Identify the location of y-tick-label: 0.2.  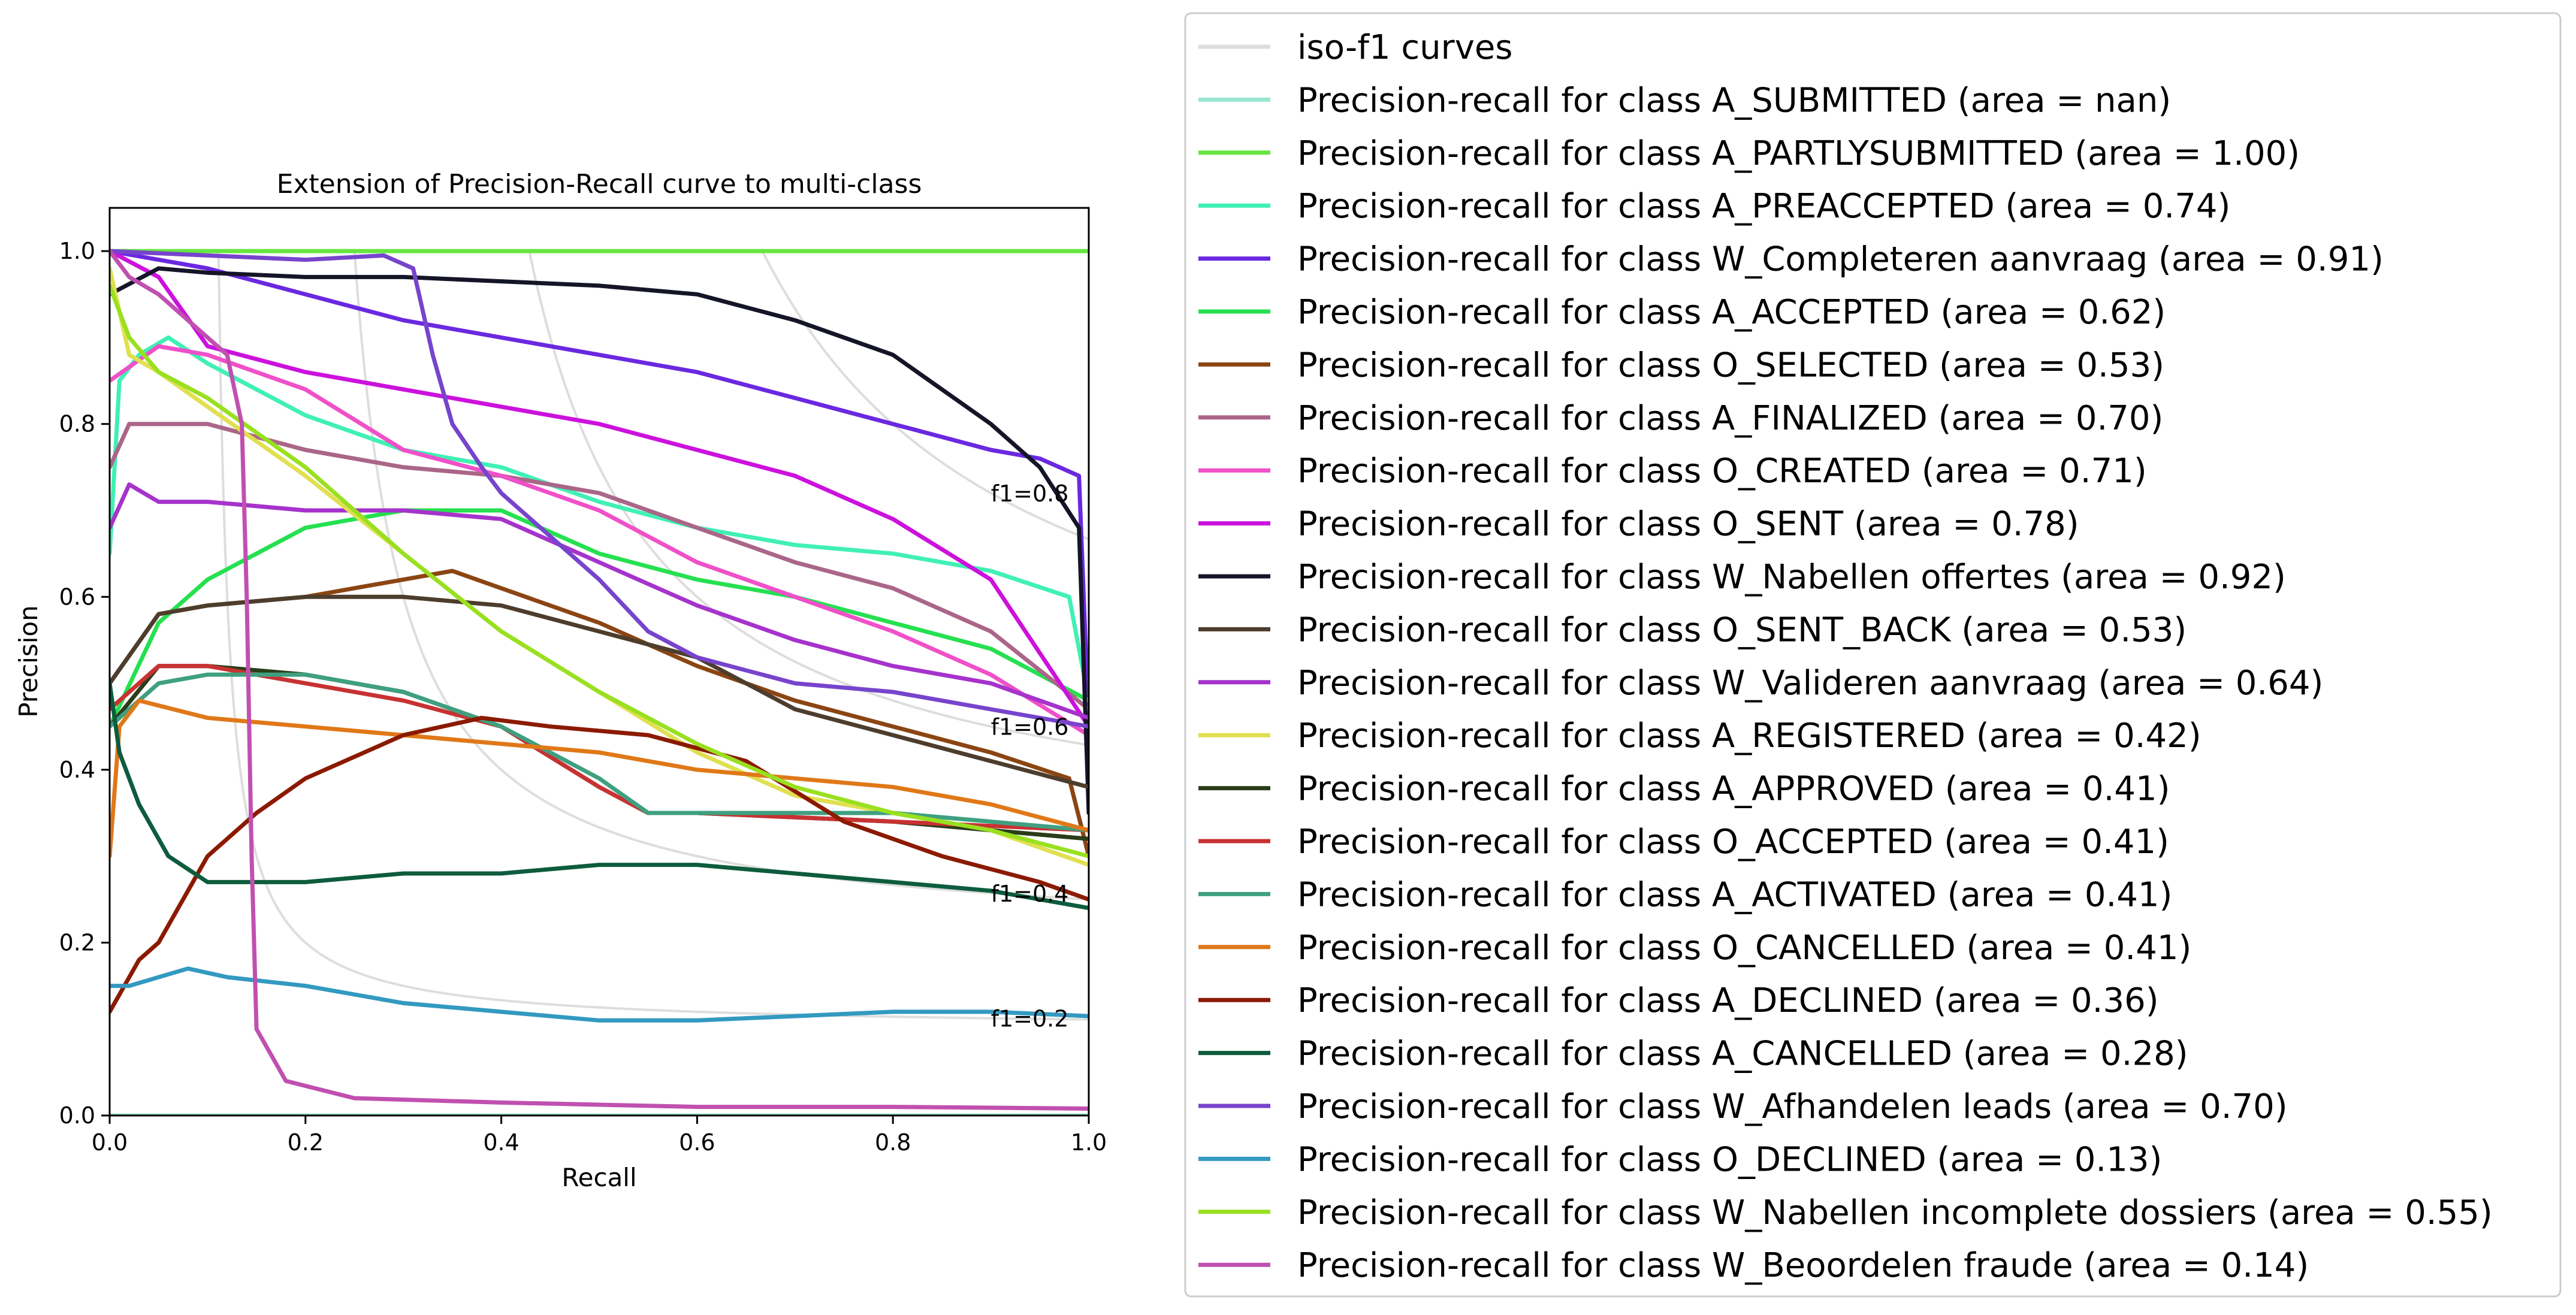
(77, 942).